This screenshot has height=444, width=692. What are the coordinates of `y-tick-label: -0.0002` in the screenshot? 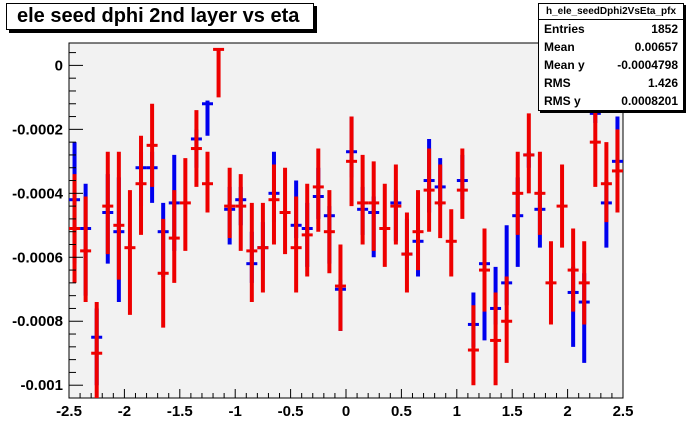 It's located at (37, 129).